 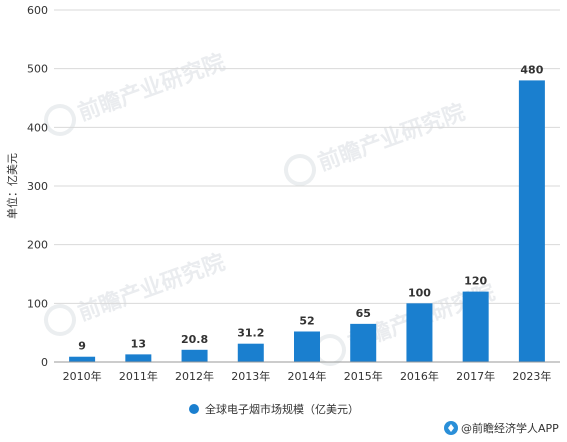 What do you see at coordinates (250, 333) in the screenshot?
I see `data-label: 31.2` at bounding box center [250, 333].